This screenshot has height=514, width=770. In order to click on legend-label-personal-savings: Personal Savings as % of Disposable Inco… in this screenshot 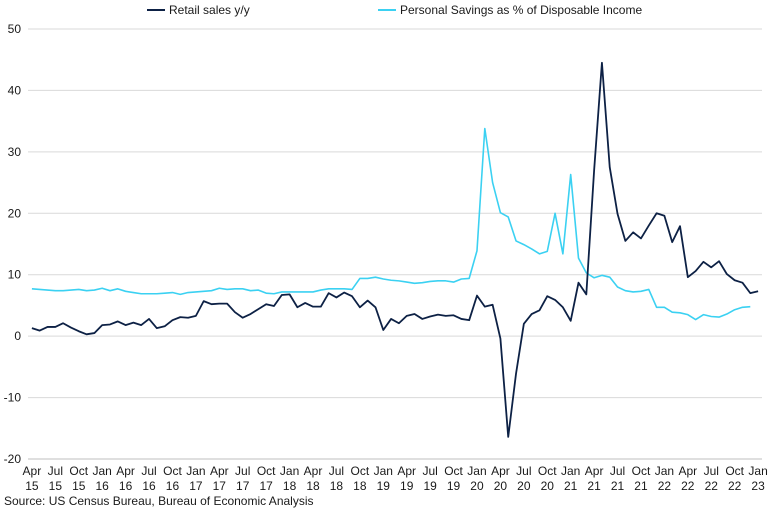, I will do `click(521, 10)`.